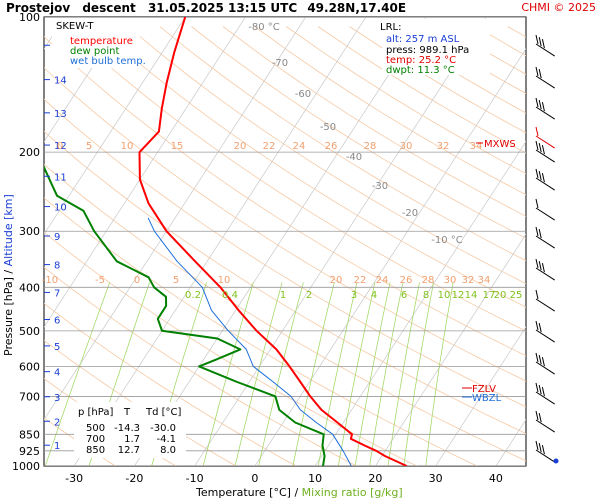 This screenshot has height=500, width=600. Describe the element at coordinates (516, 295) in the screenshot. I see `mixing-ratio-label: 25` at that location.